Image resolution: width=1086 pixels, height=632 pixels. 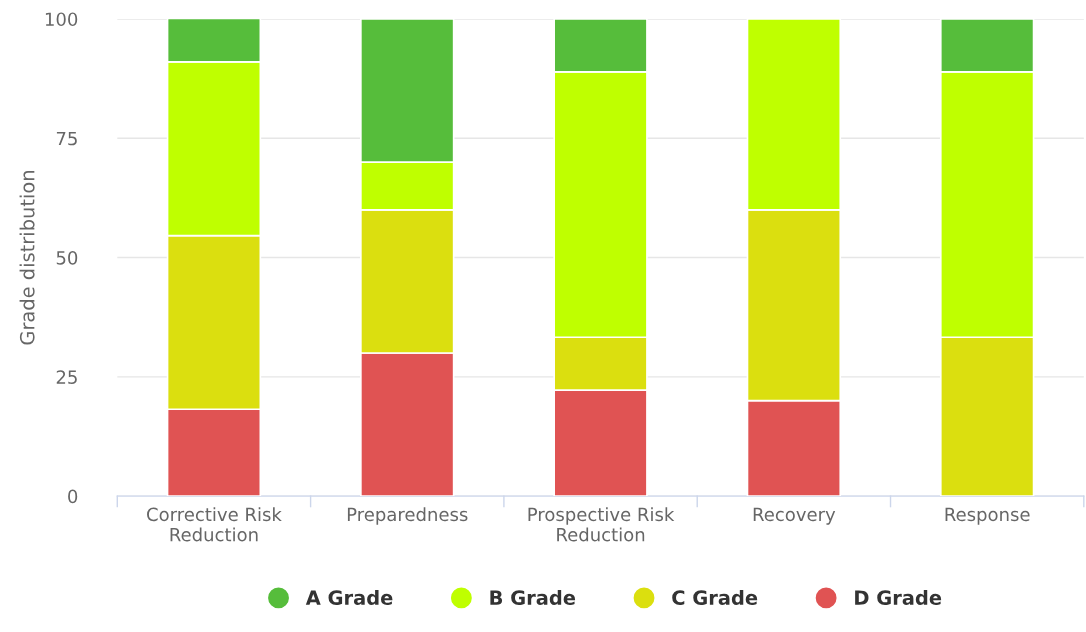 I want to click on x-tick-label: Preparedness, so click(x=407, y=516).